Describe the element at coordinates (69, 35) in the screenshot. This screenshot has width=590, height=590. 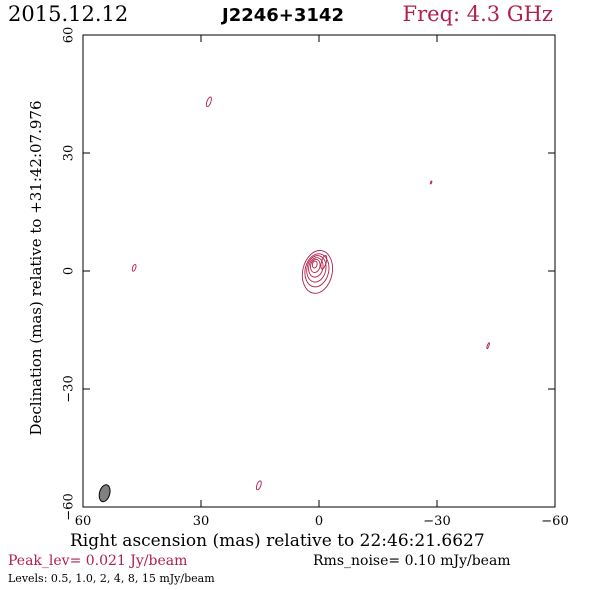
I see `y-tick-label: 60` at that location.